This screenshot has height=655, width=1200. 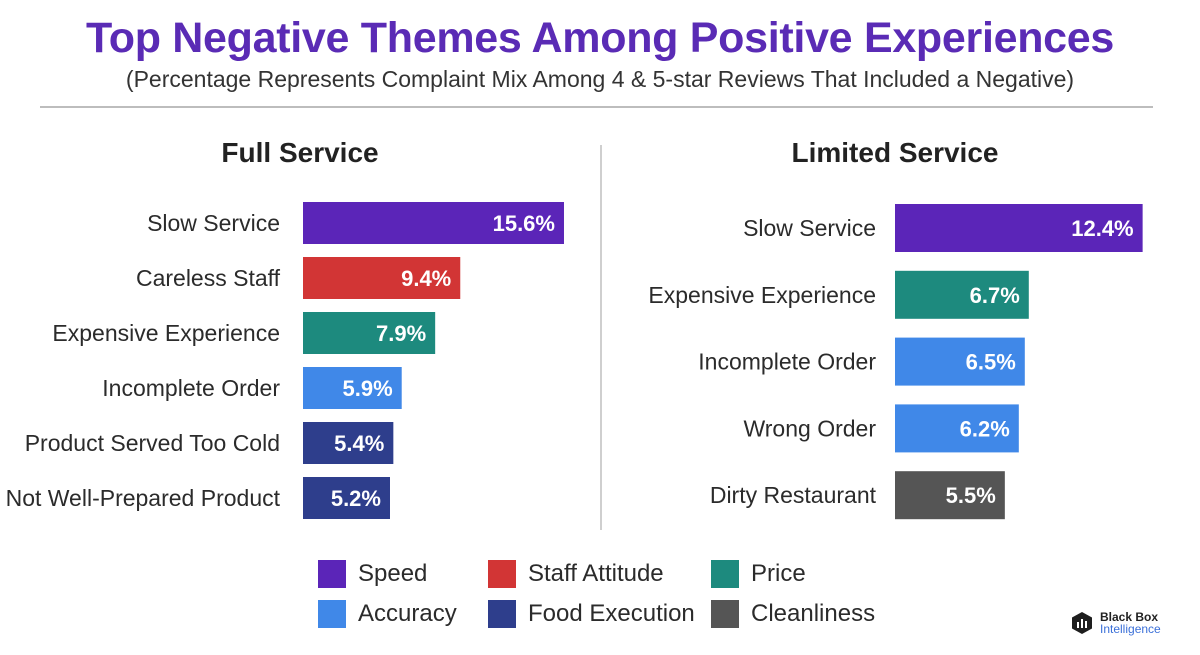 I want to click on value-label-chart2-expensive-experience: 6.7%, so click(x=995, y=295).